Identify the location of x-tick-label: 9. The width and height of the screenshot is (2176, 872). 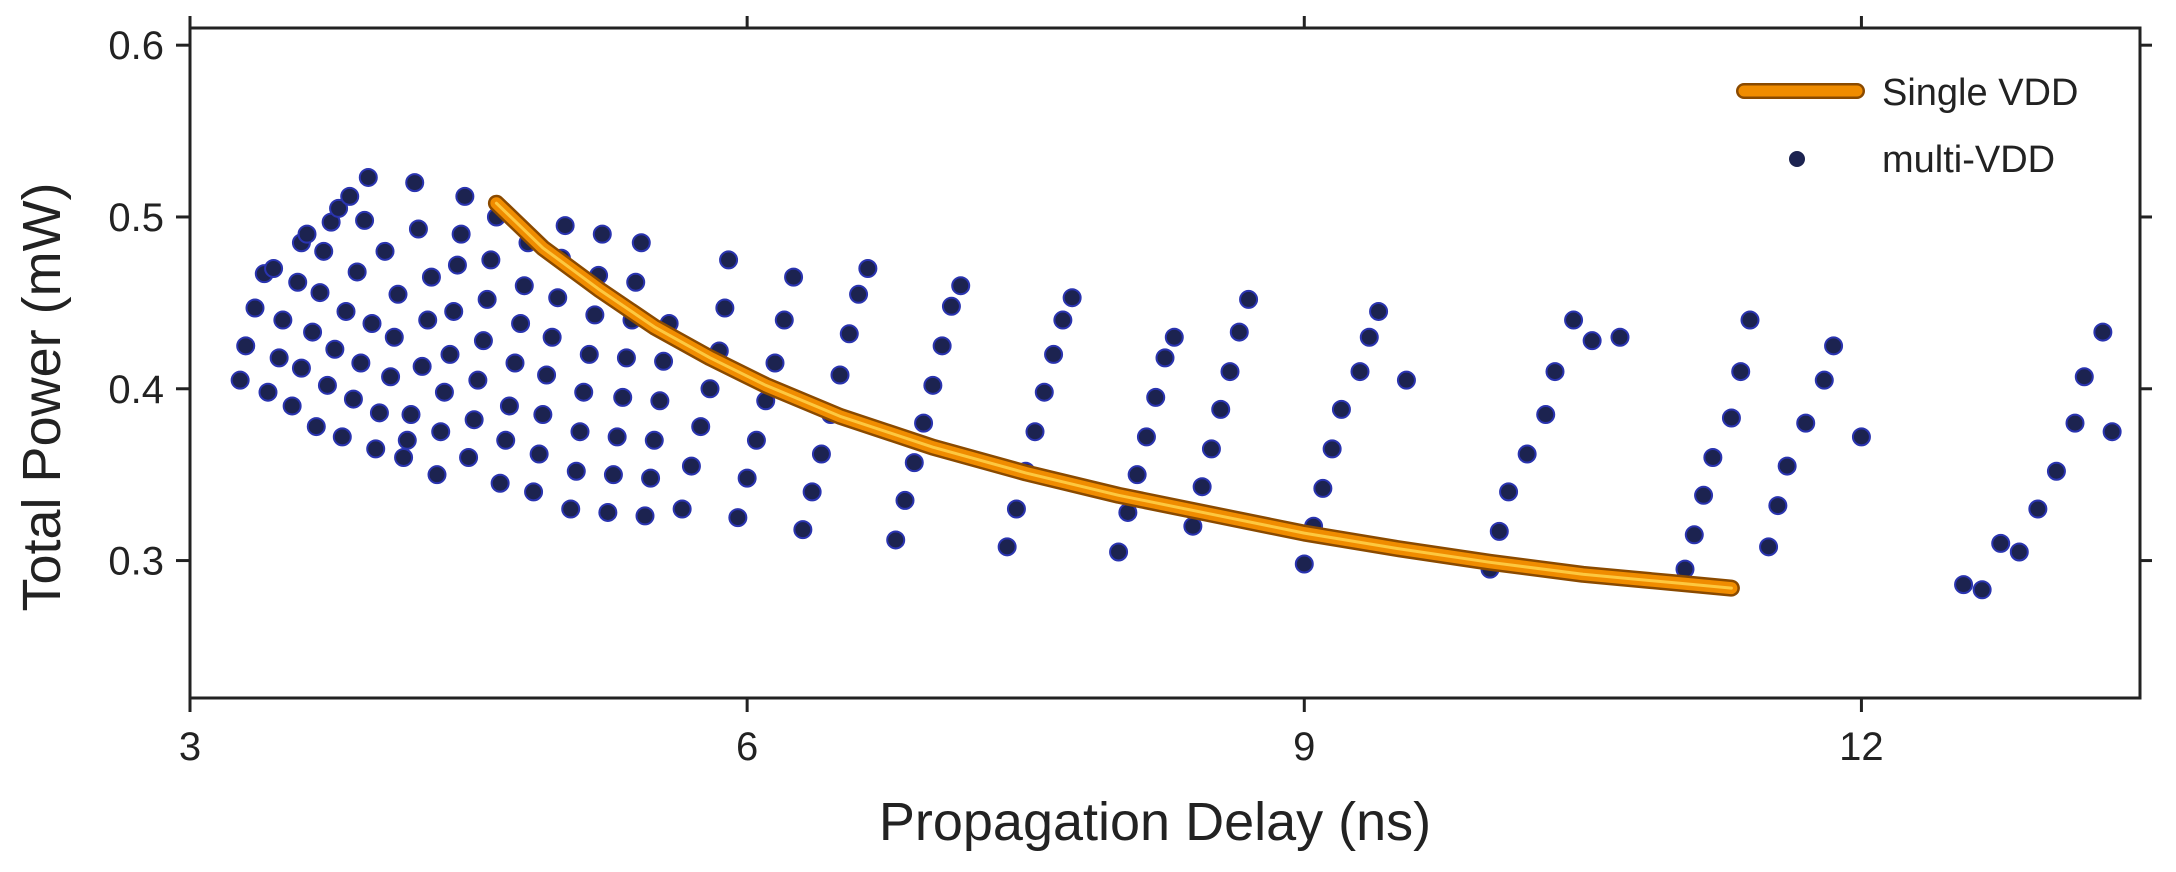
(1304, 747).